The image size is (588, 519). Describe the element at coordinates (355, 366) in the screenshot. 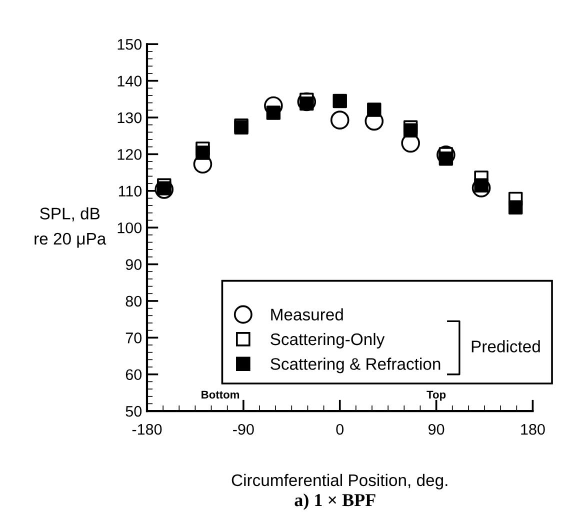

I see `legend-label: Scattering & Refraction` at that location.